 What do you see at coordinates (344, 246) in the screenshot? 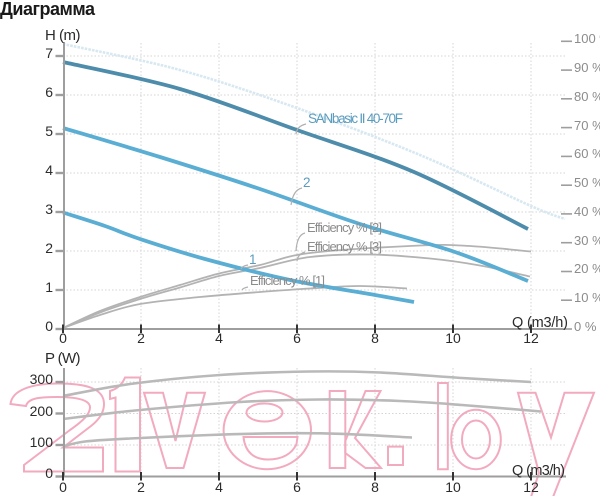
I see `svg-text: Efficiency % [3]` at bounding box center [344, 246].